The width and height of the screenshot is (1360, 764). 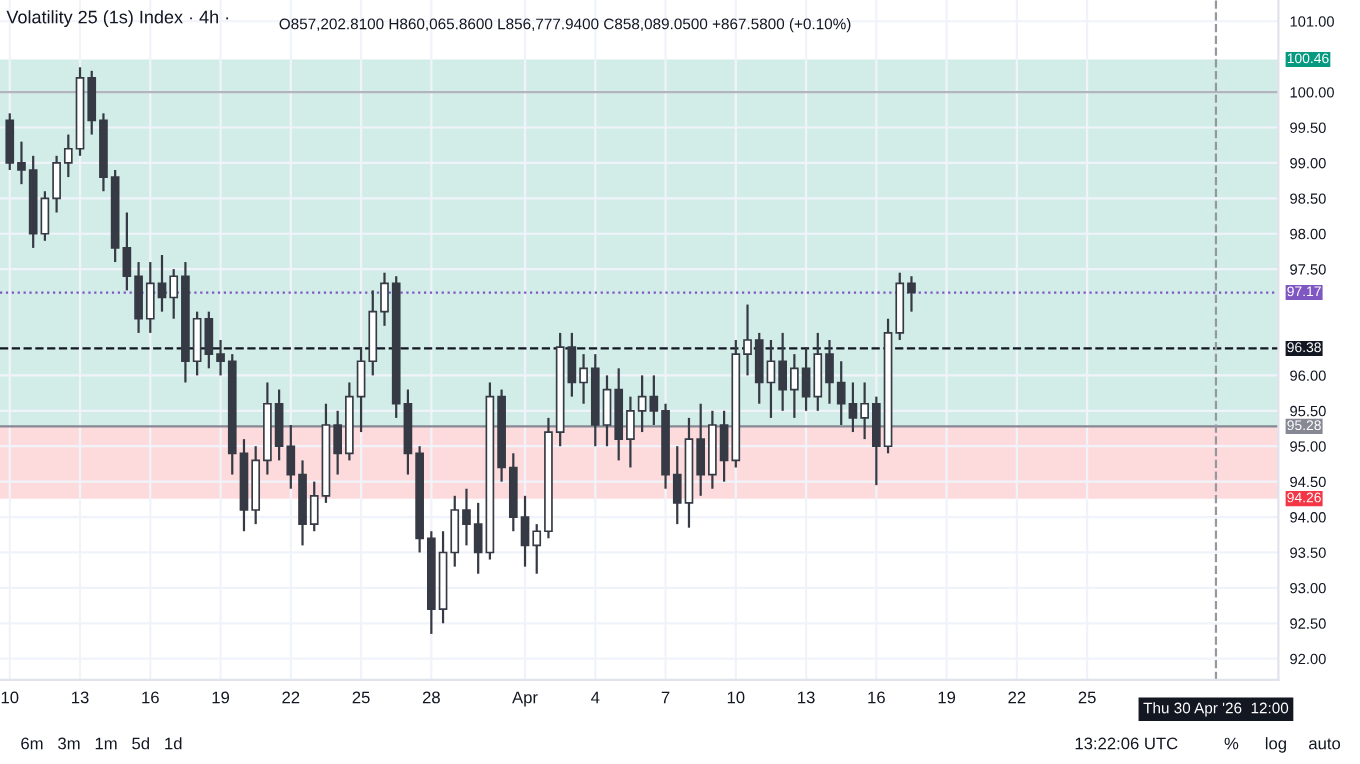 I want to click on x-tick-label: Apr, so click(x=525, y=699).